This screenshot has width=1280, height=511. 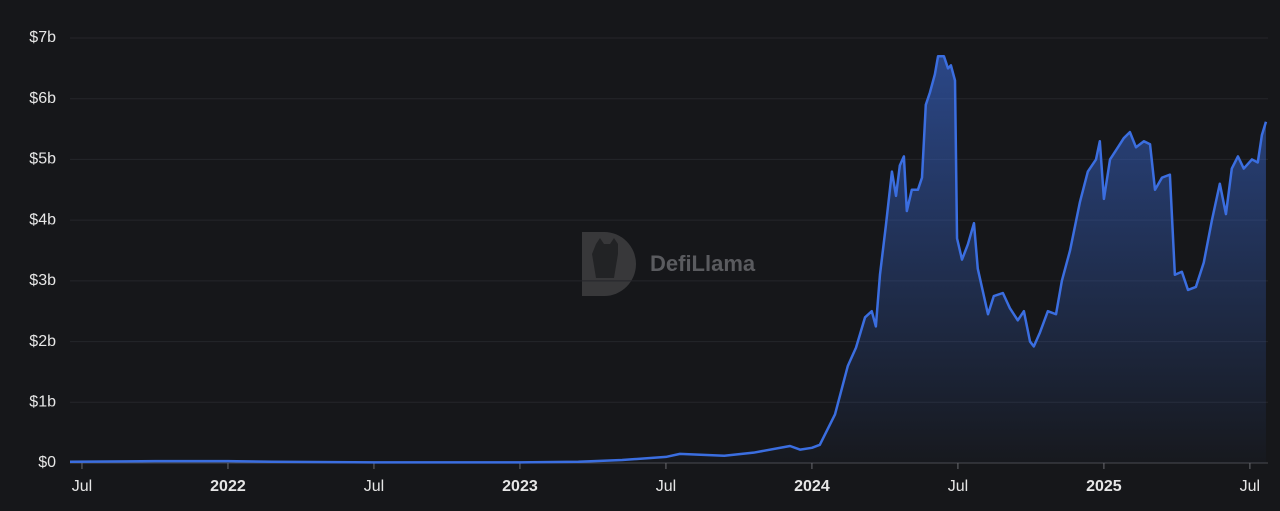 What do you see at coordinates (42, 341) in the screenshot?
I see `y-tick-label: $2b` at bounding box center [42, 341].